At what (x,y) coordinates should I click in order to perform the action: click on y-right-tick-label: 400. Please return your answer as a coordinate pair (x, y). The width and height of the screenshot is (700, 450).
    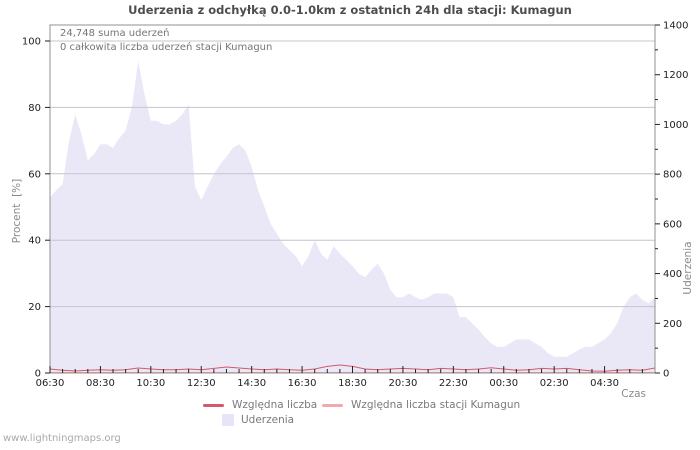
    Looking at the image, I should click on (672, 274).